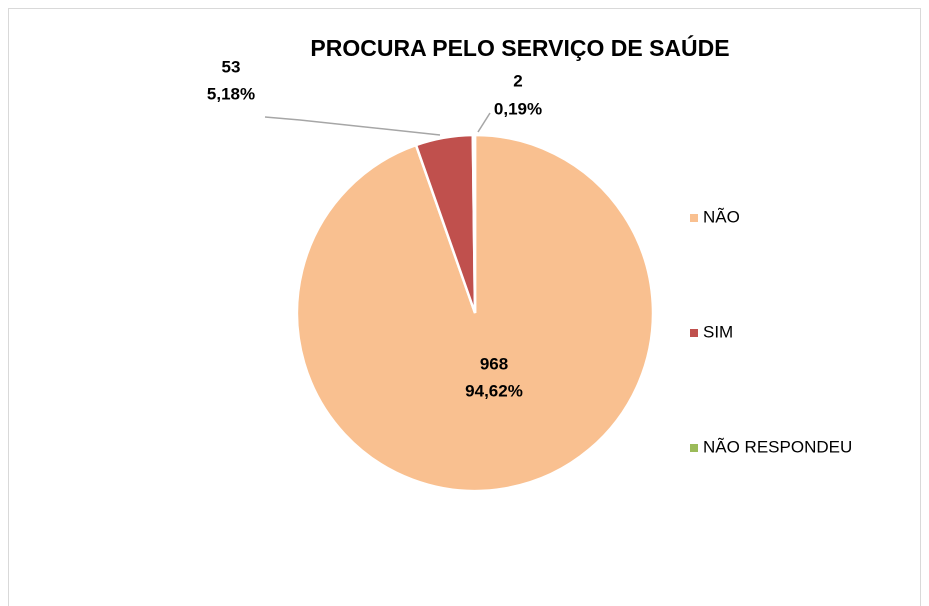 Image resolution: width=929 pixels, height=606 pixels. I want to click on data-label: 5,18%, so click(231, 93).